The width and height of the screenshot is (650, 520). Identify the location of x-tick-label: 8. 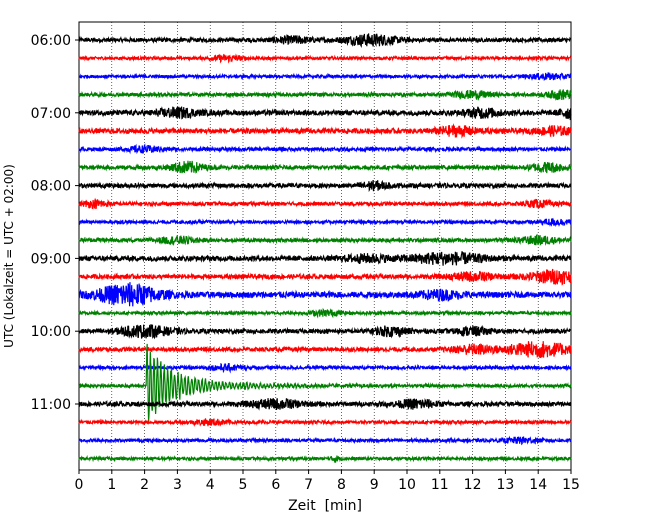
(341, 485).